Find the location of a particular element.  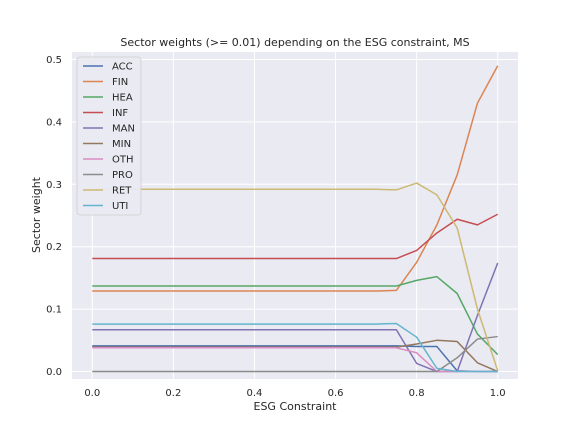

y-tick-label: 0.3 is located at coordinates (54, 185).